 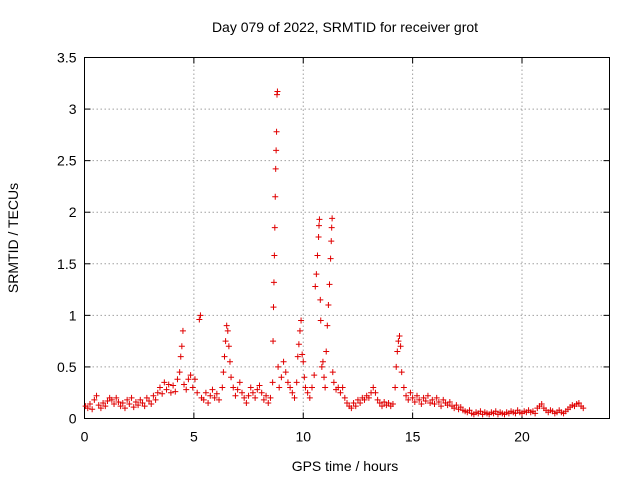 What do you see at coordinates (522, 437) in the screenshot?
I see `x-tick-label: 20` at bounding box center [522, 437].